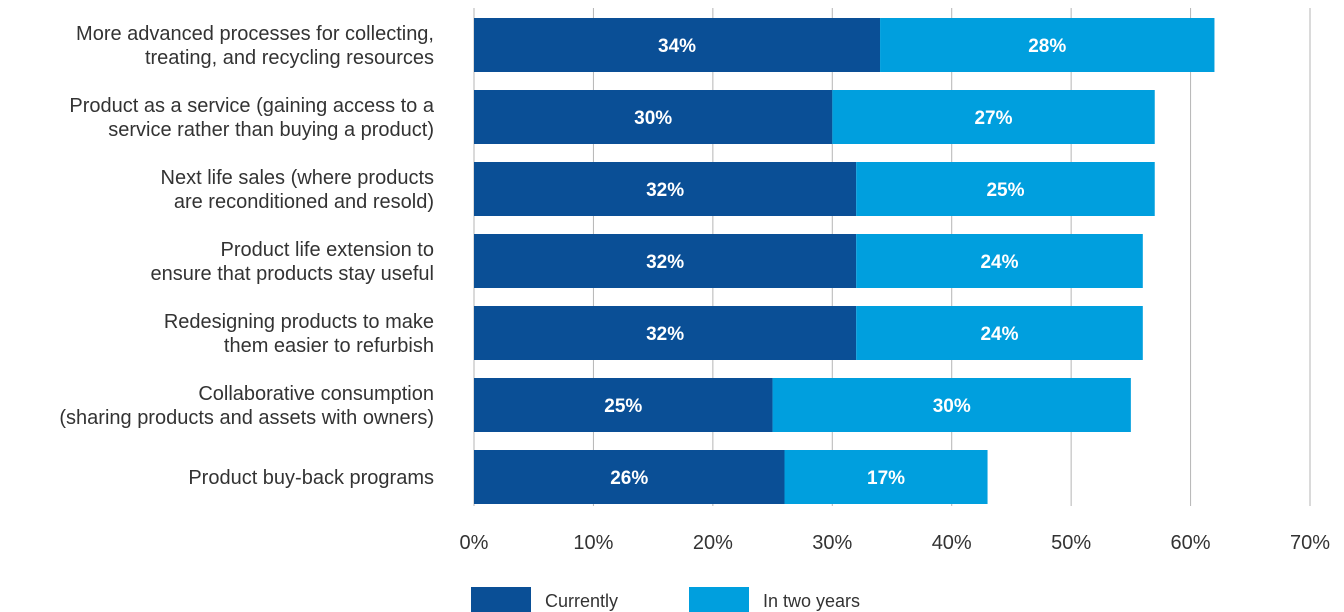  Describe the element at coordinates (581, 601) in the screenshot. I see `legend-label: Currently` at that location.